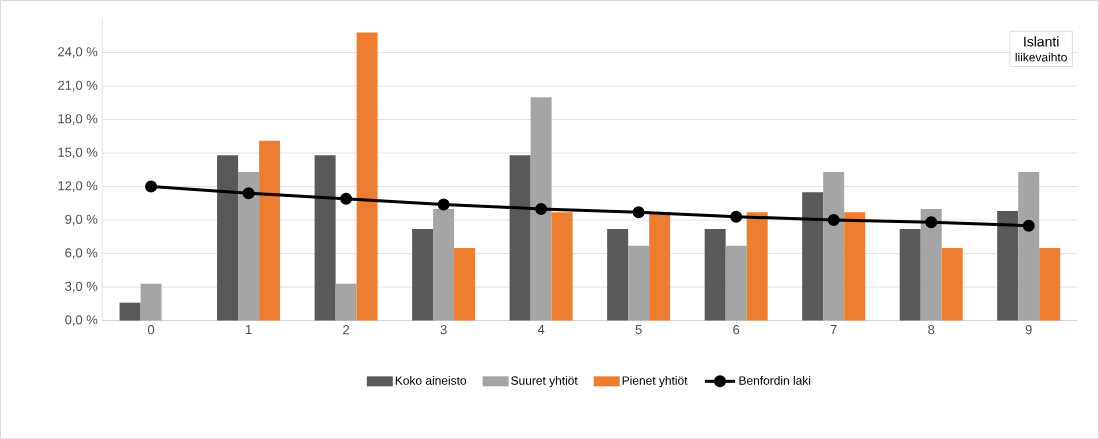  What do you see at coordinates (541, 330) in the screenshot?
I see `x-tick-label: 4` at bounding box center [541, 330].